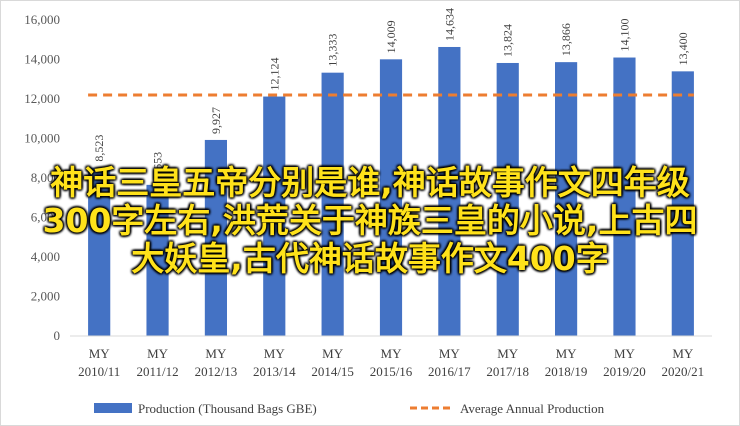 The width and height of the screenshot is (740, 426). I want to click on y-tick-label: 2,000, so click(45, 296).